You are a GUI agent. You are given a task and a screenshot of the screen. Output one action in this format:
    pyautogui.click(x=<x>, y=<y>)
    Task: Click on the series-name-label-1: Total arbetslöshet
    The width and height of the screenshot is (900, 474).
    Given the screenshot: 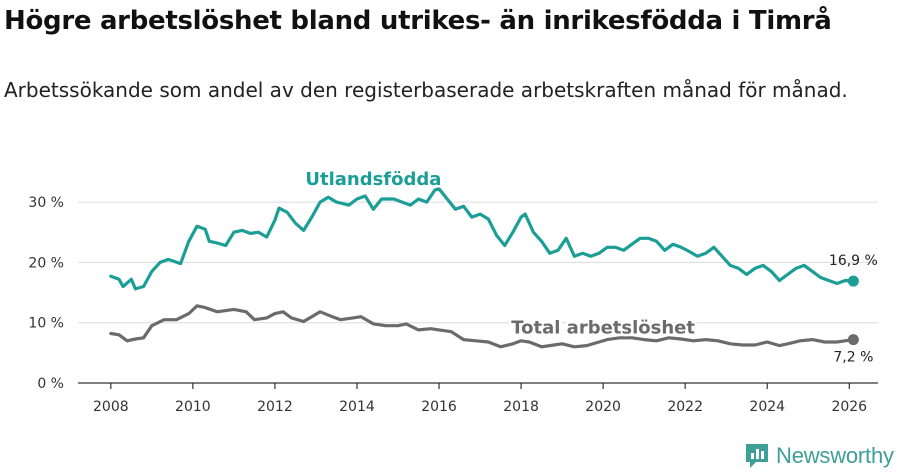 What is the action you would take?
    pyautogui.click(x=603, y=328)
    